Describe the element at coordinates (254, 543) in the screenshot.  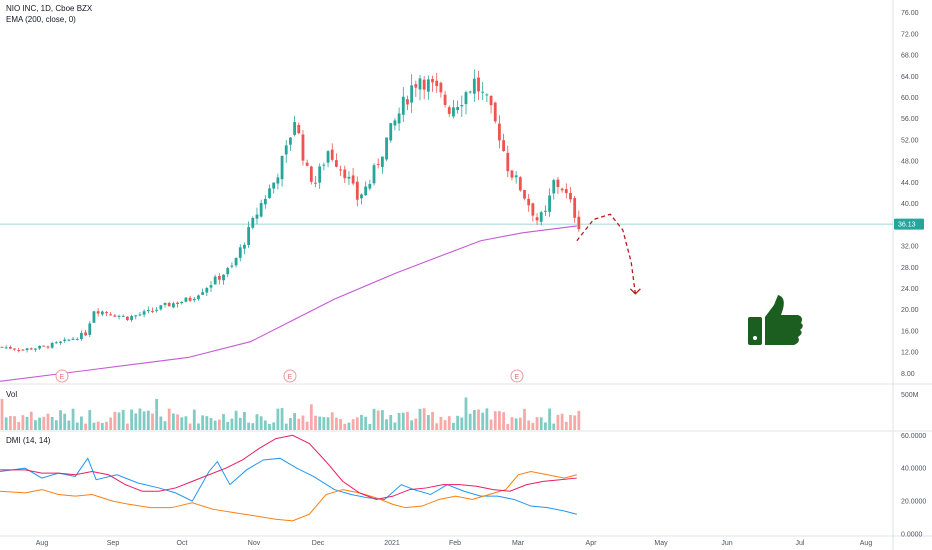
I see `time-tick-label: Nov` at that location.